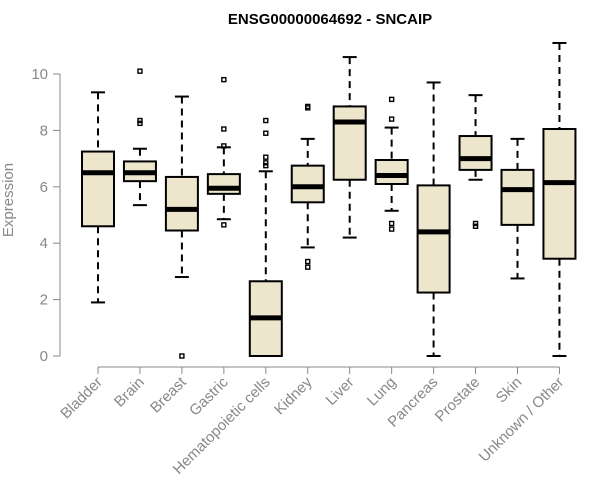  I want to click on chart-title: ENSG00000064692 - SNCAIP, so click(330, 19).